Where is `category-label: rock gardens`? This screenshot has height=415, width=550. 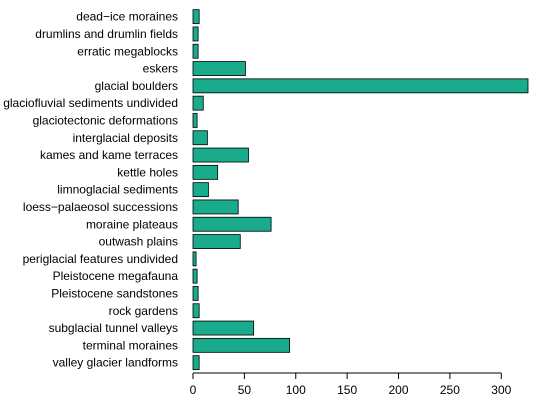
category-label: rock gardens is located at coordinates (143, 311).